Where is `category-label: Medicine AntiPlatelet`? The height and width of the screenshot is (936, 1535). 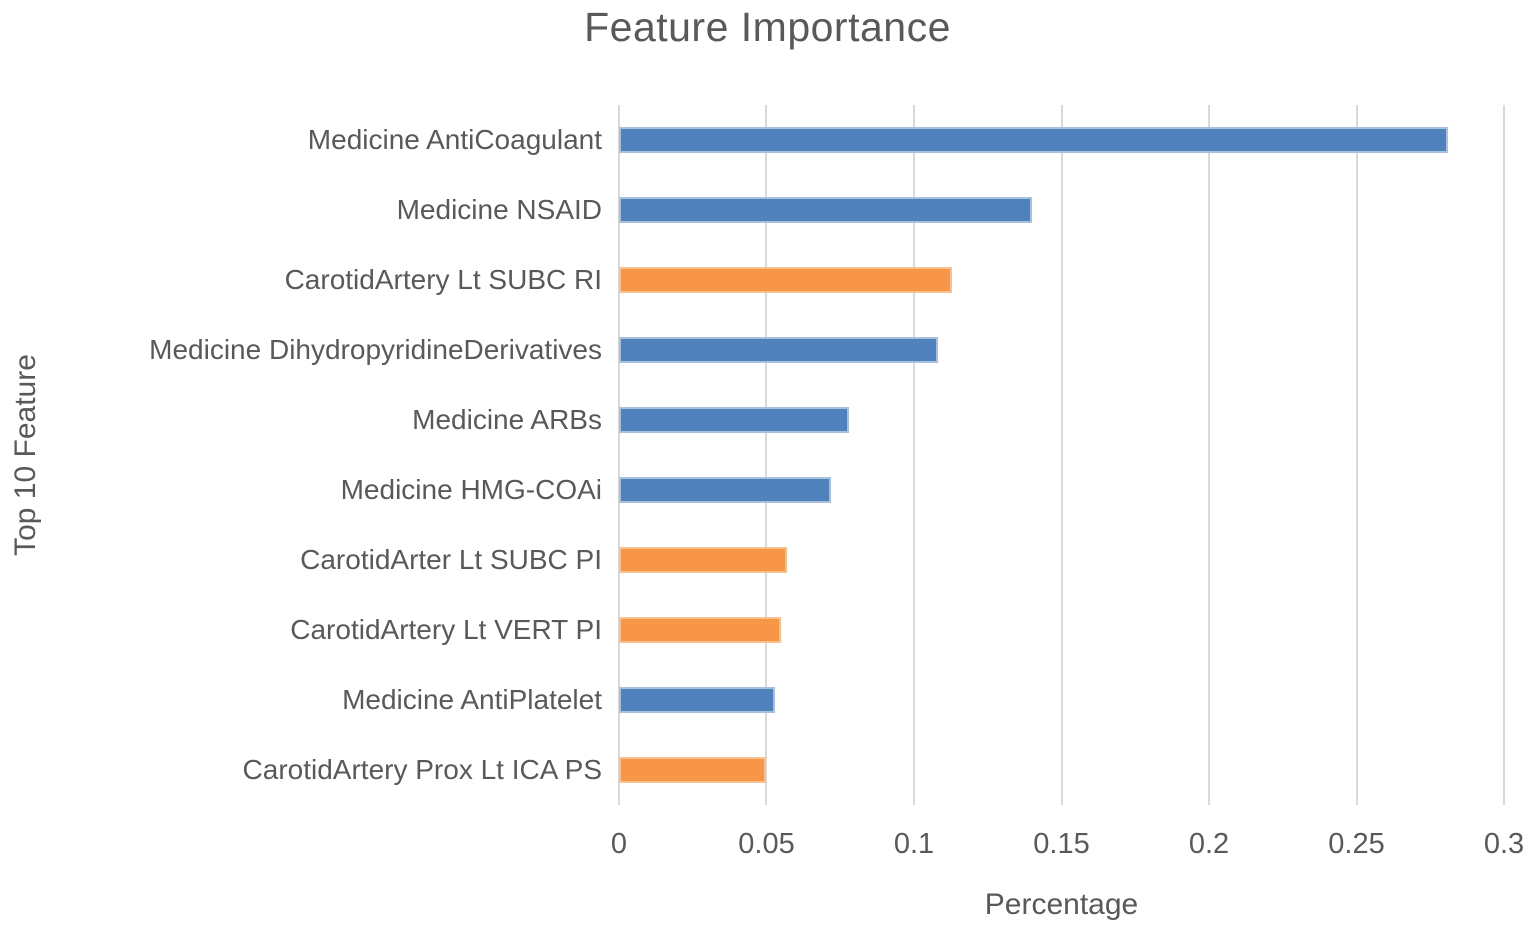 category-label: Medicine AntiPlatelet is located at coordinates (472, 699).